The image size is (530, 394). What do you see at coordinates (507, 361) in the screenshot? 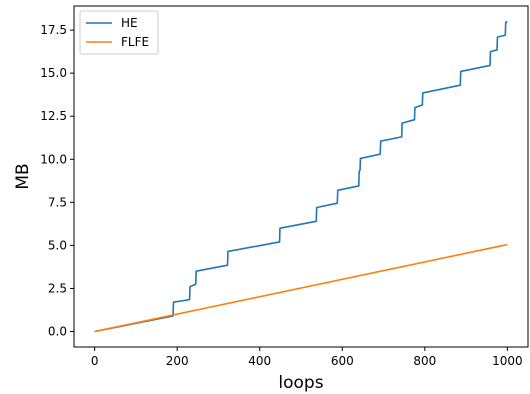
I see `x-tick-label: 1000` at bounding box center [507, 361].